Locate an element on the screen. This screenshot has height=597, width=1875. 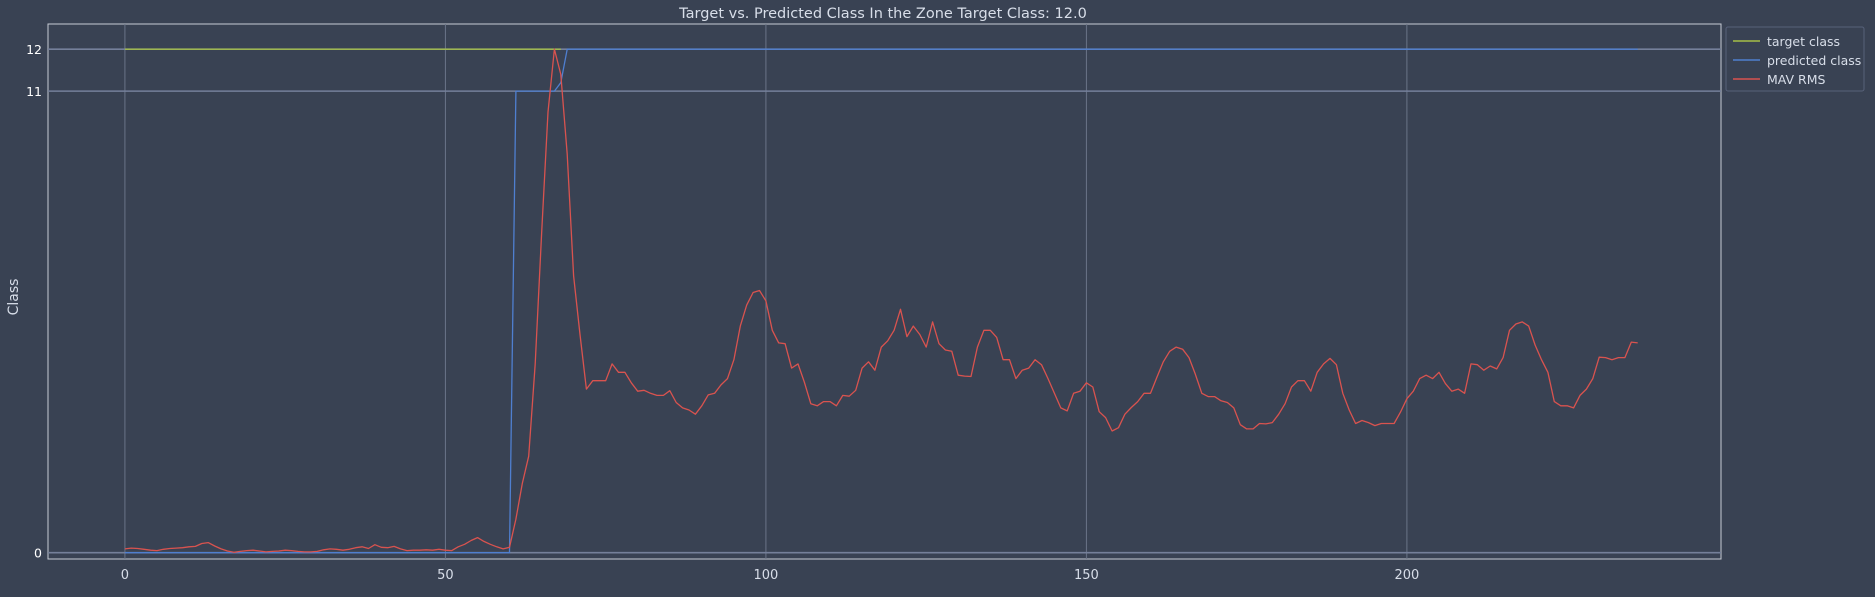
y-tick-label: 12 is located at coordinates (34, 49).